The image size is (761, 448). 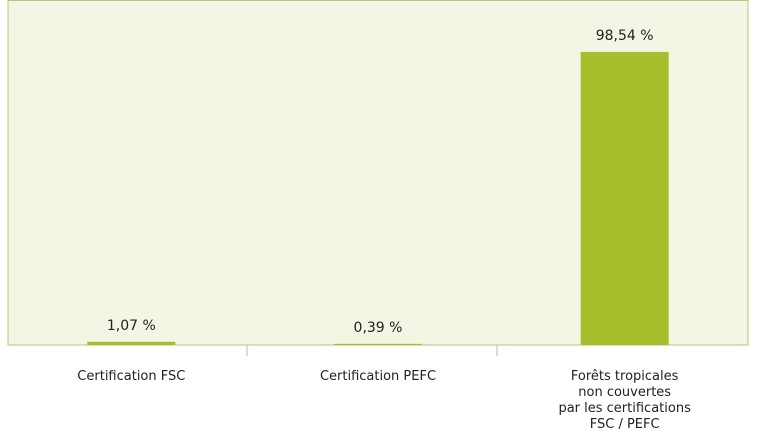 I want to click on x-tick-label: Certification PEFC, so click(x=378, y=376).